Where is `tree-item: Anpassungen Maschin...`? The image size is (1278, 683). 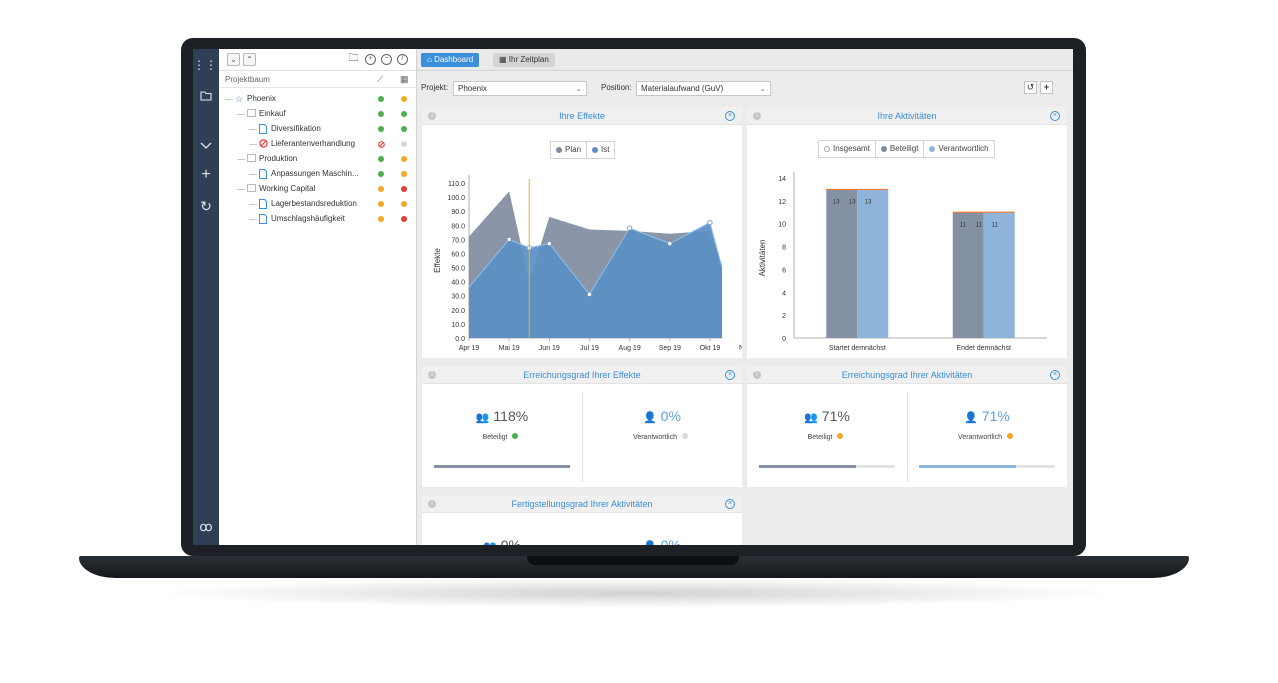 tree-item: Anpassungen Maschin... is located at coordinates (318, 174).